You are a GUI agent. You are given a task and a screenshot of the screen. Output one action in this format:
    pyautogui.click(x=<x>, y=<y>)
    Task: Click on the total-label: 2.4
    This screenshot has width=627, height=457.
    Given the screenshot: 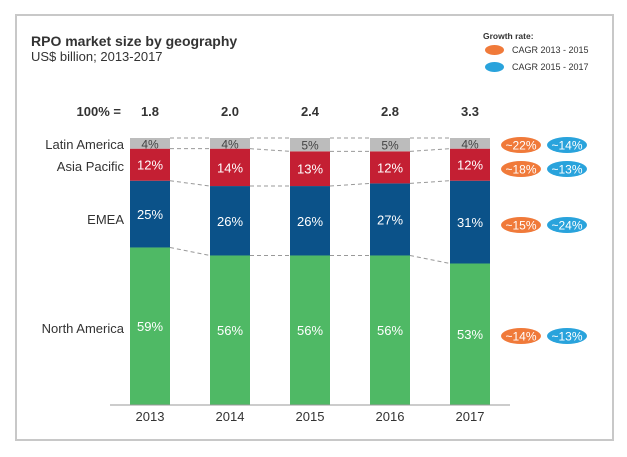 What is the action you would take?
    pyautogui.click(x=310, y=111)
    